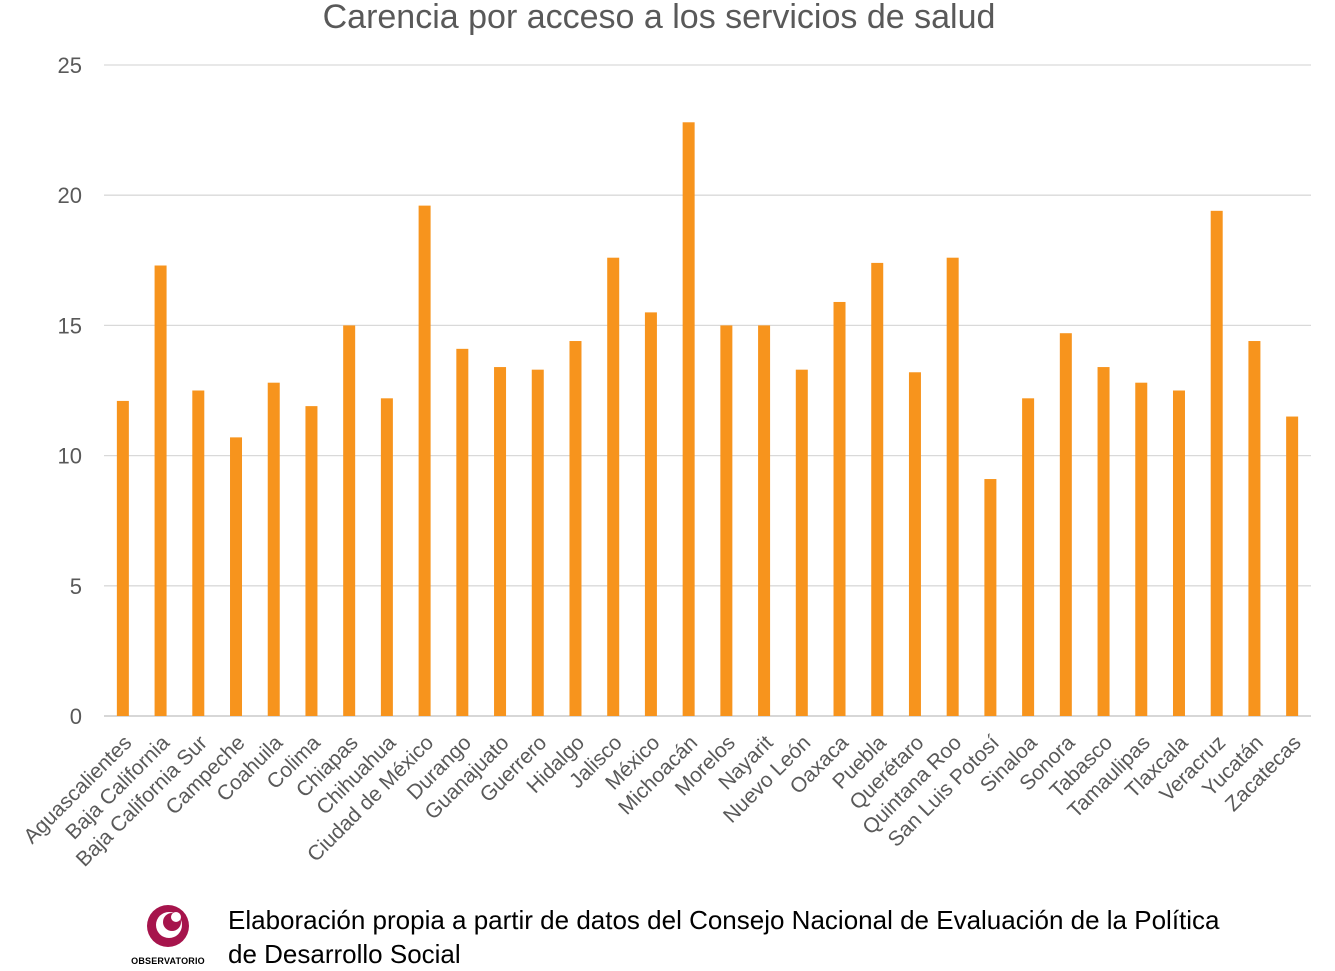  I want to click on source-line-2: de Desarrollo Social, so click(344, 954).